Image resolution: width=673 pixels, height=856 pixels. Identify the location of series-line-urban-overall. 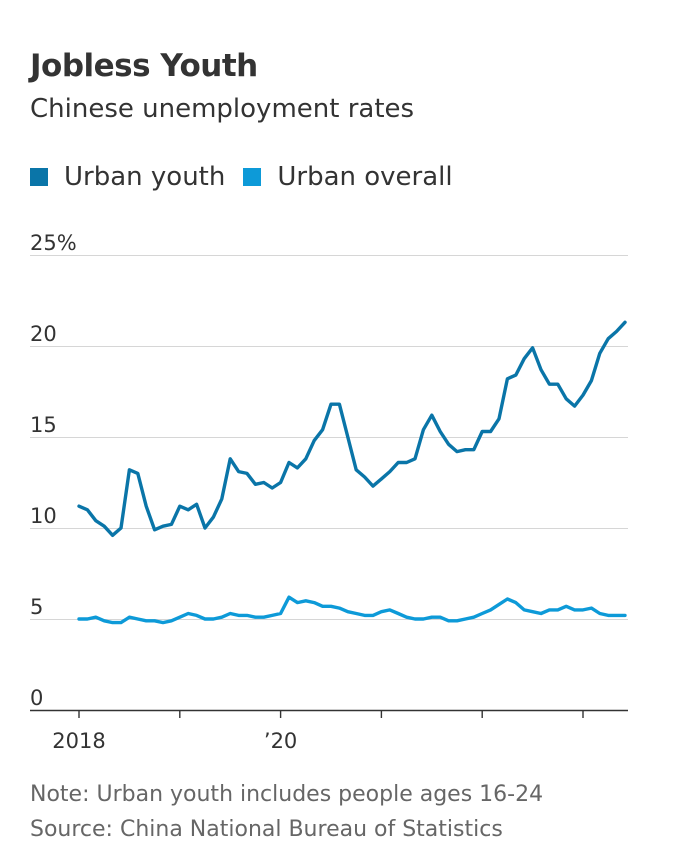
(352, 610).